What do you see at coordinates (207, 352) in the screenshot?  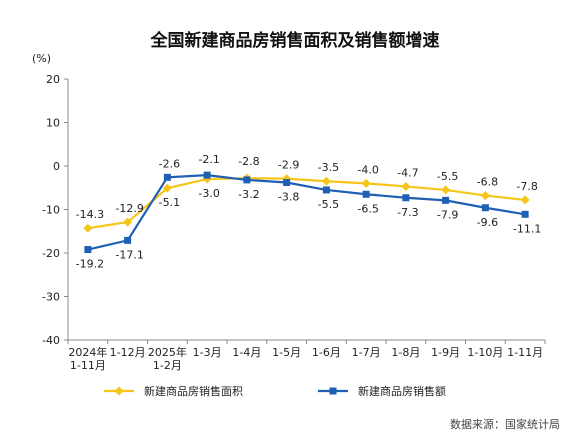 I see `x-tick-label: 1-3月` at bounding box center [207, 352].